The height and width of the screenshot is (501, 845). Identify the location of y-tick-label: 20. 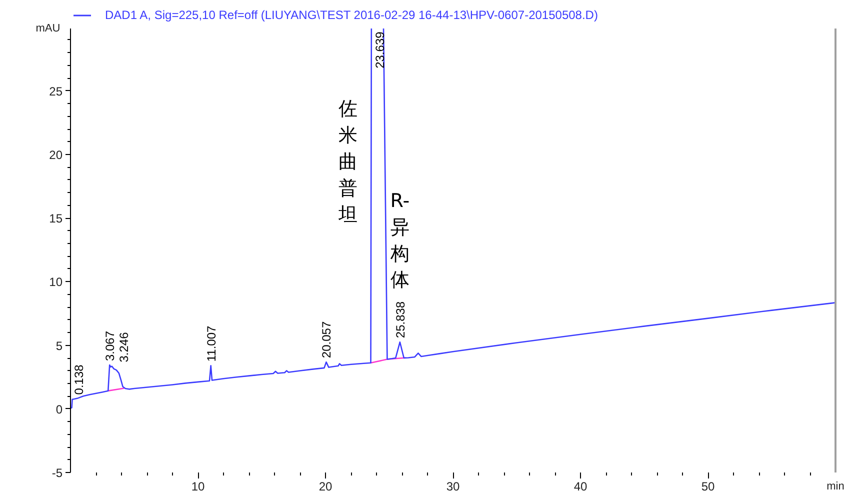
(56, 155).